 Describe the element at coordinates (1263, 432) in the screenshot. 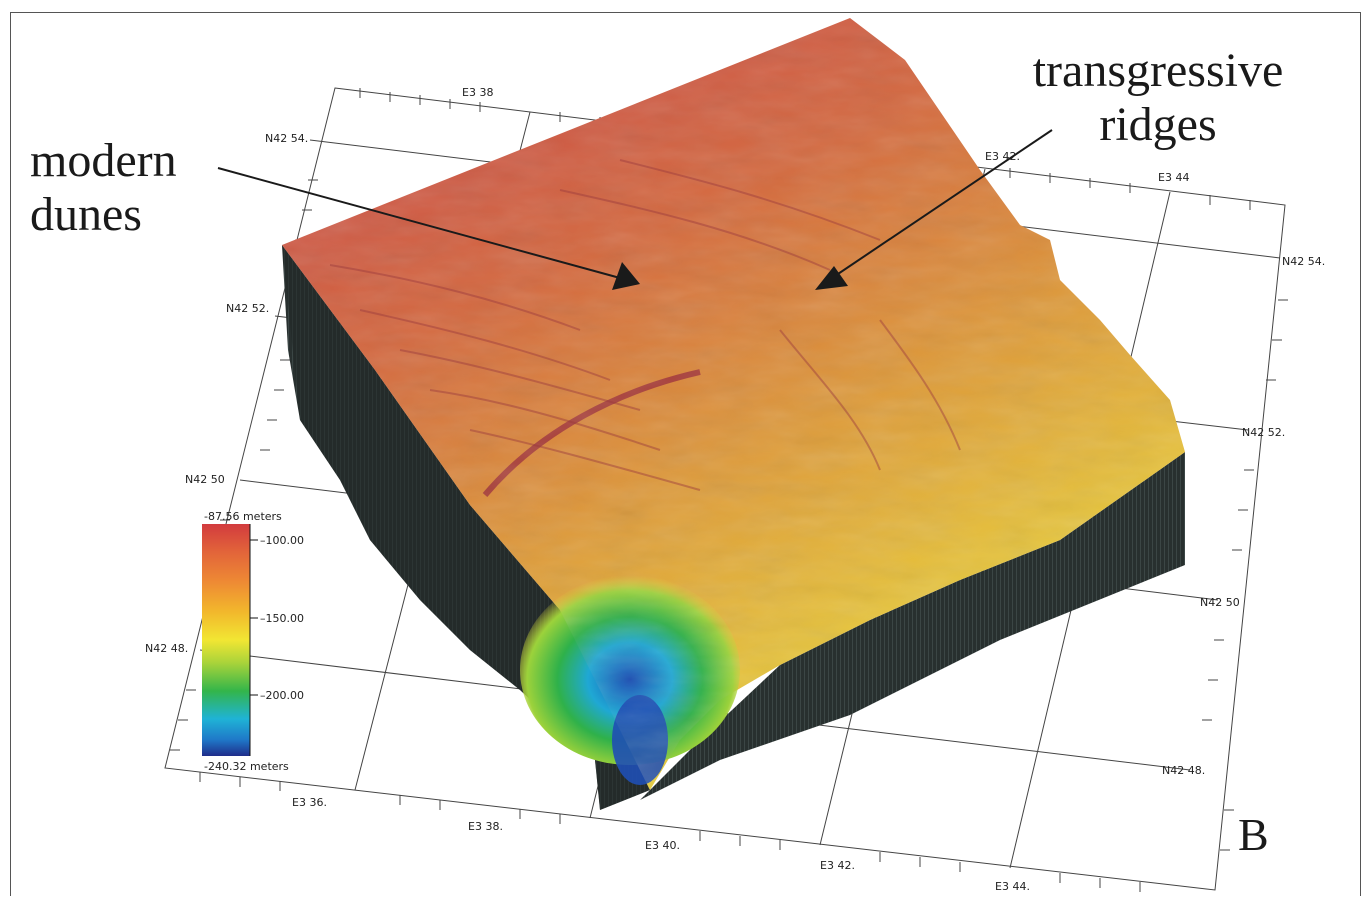

I see `north-label-right-2: N42 52.` at that location.